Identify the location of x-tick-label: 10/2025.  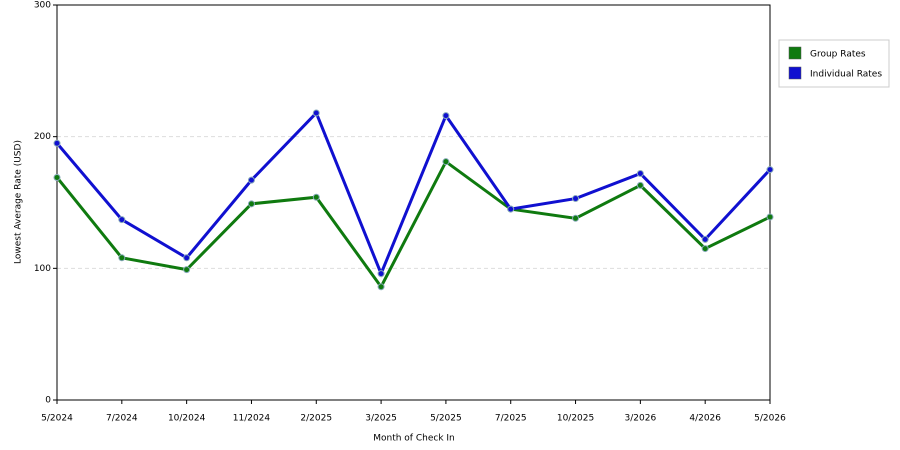
(575, 419).